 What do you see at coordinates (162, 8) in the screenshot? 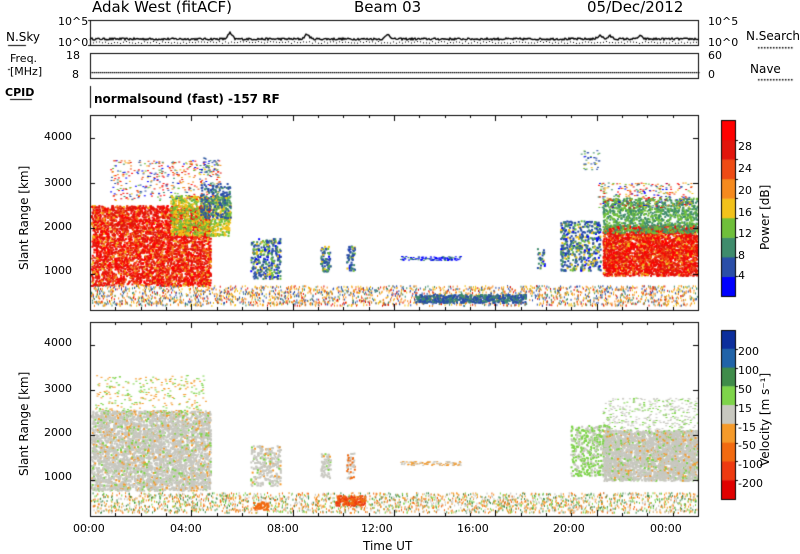
I see `station-title: Adak West (fitACF)` at bounding box center [162, 8].